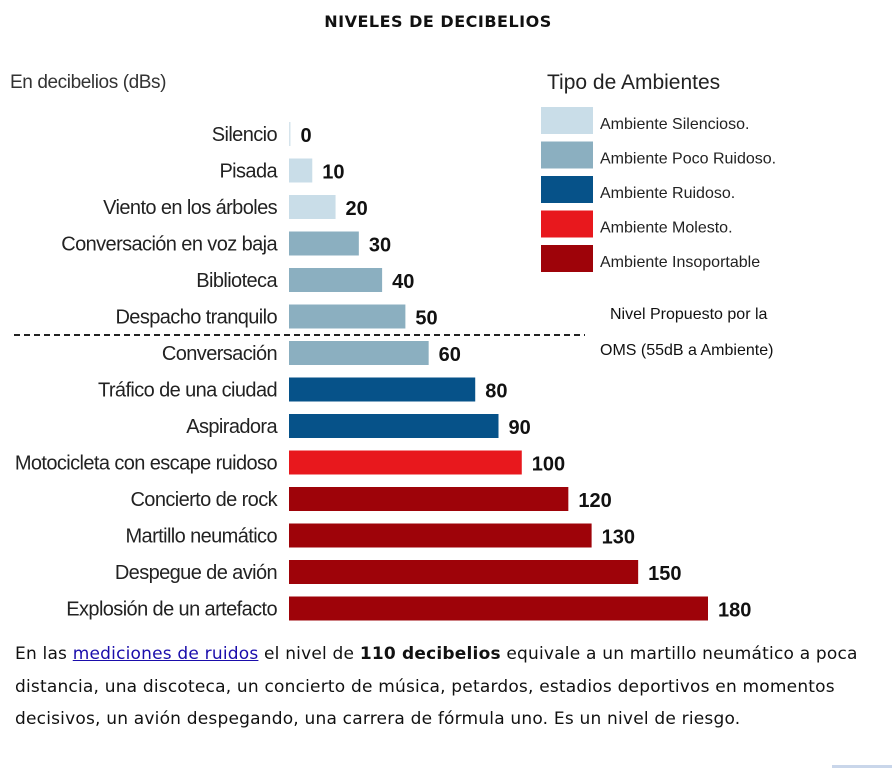 This screenshot has width=892, height=768. What do you see at coordinates (169, 245) in the screenshot?
I see `category-label-conversacion-en-voz-baja: Conversación en voz baja` at bounding box center [169, 245].